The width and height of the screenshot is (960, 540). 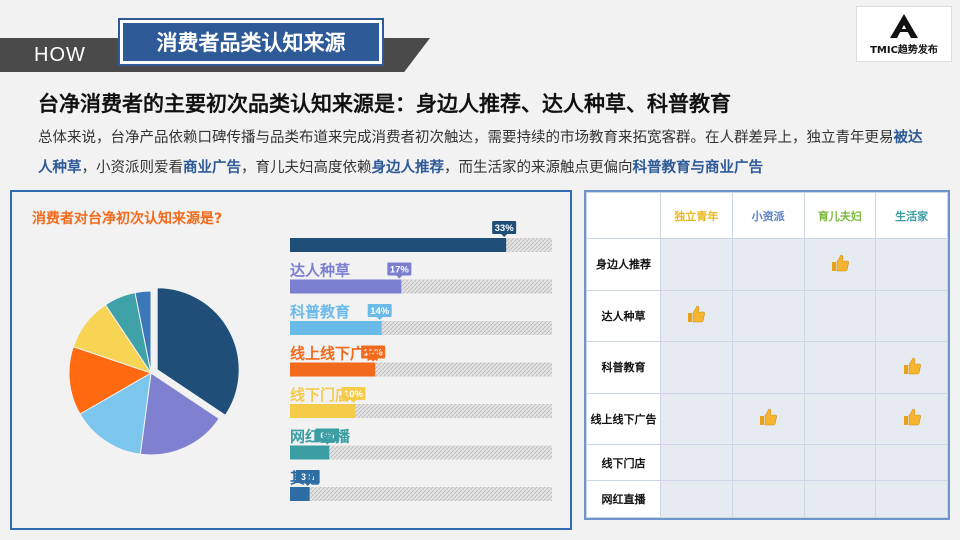 I want to click on column-header: 独立青年, so click(x=696, y=215).